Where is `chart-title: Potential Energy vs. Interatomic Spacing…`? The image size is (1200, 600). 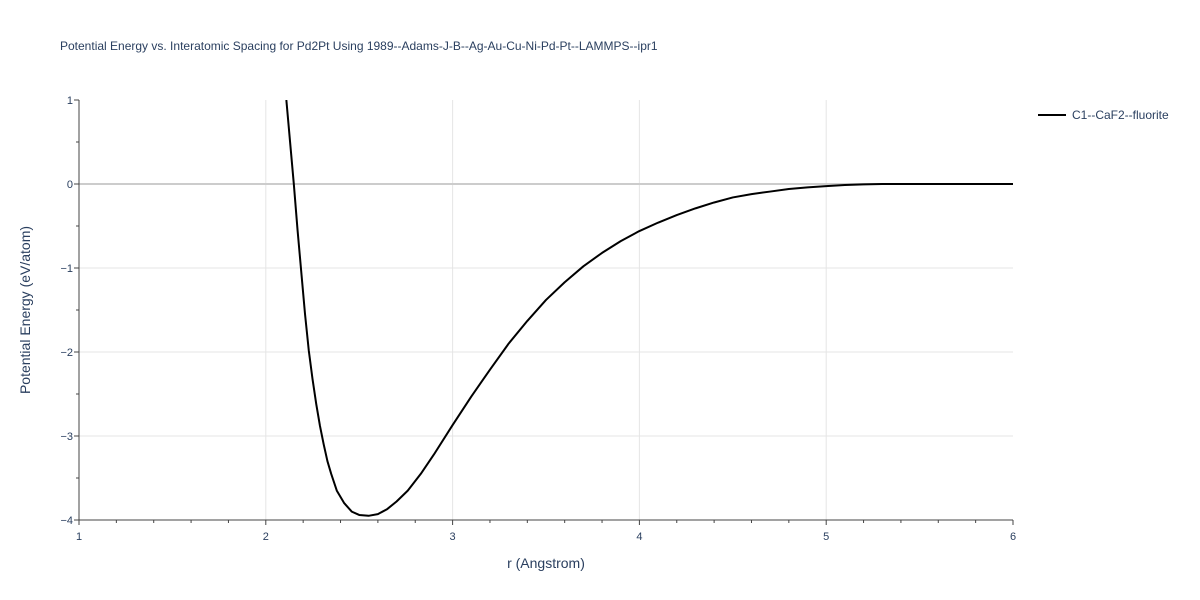 chart-title: Potential Energy vs. Interatomic Spacing… is located at coordinates (359, 46).